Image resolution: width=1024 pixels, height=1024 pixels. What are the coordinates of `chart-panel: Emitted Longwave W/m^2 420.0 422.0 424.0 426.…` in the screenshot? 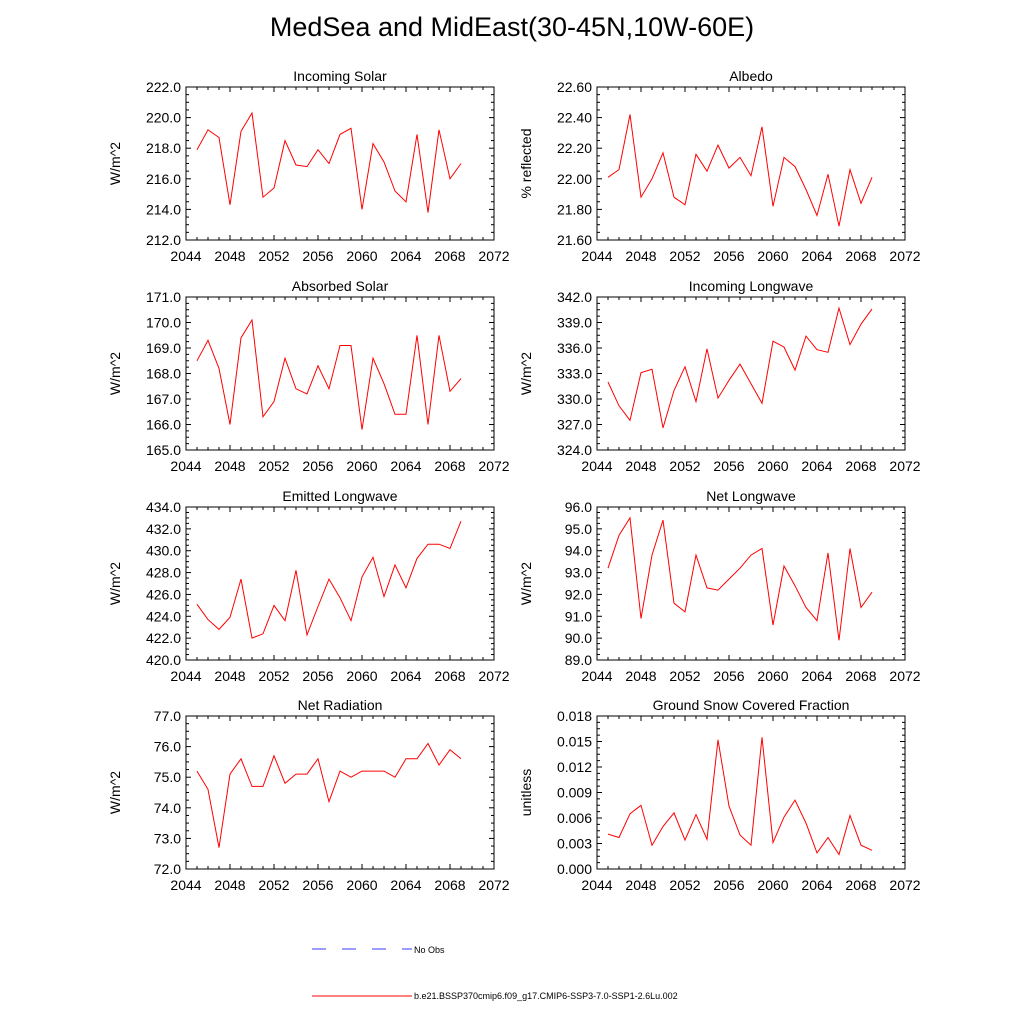 It's located at (308, 586).